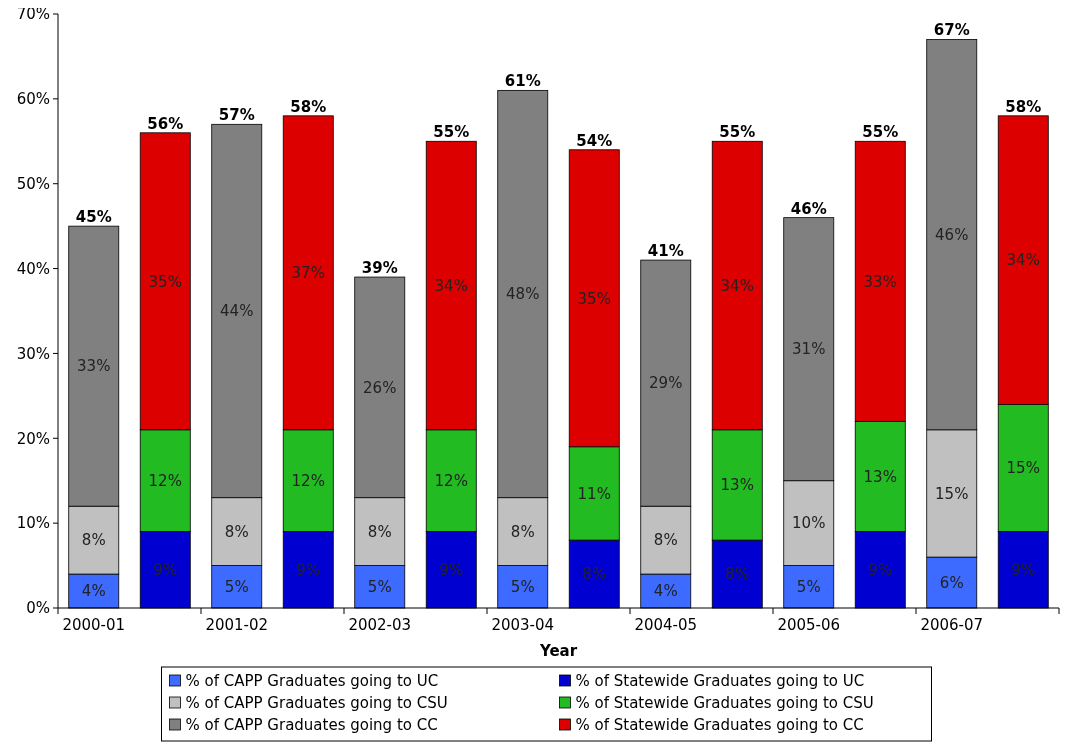 The height and width of the screenshot is (751, 1073). I want to click on data-label: 26%, so click(380, 387).